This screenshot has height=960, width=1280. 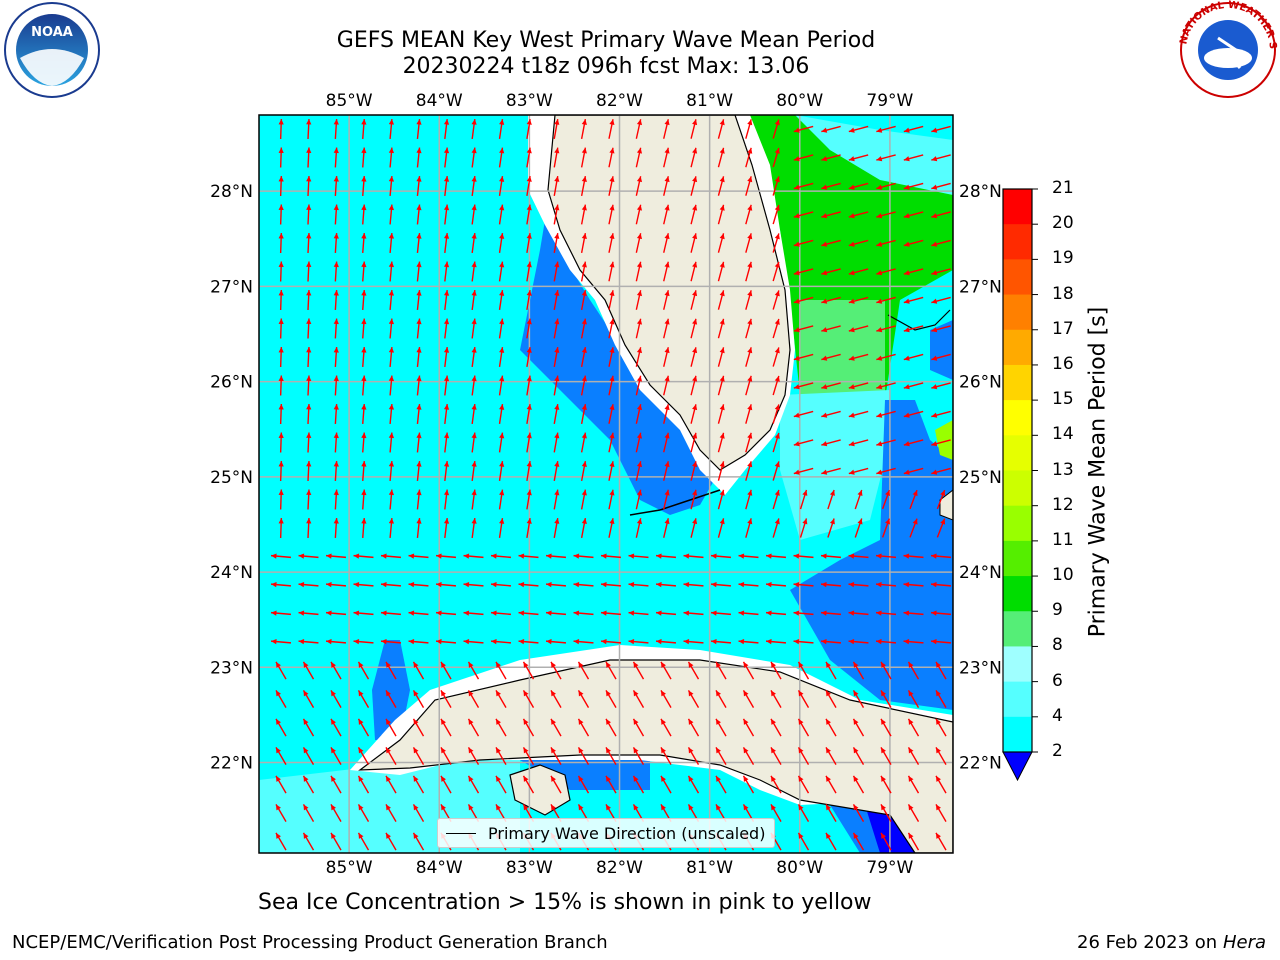 I want to click on lon-label-top: 79°W, so click(x=889, y=101).